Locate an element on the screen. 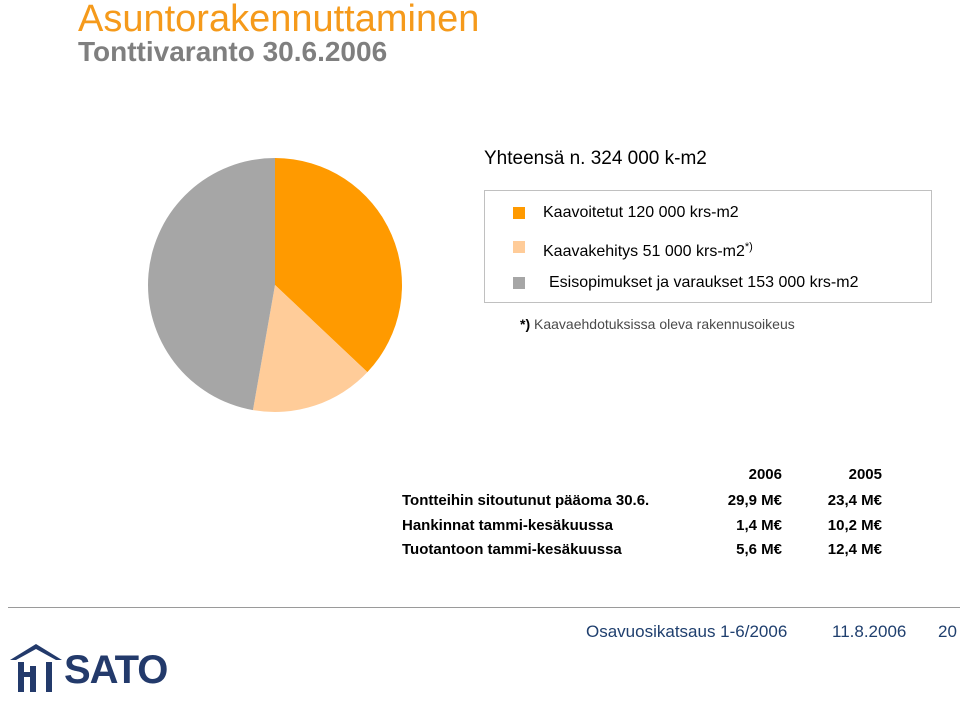 This screenshot has height=703, width=960. legend-swatch-kaavakehitys is located at coordinates (519, 247).